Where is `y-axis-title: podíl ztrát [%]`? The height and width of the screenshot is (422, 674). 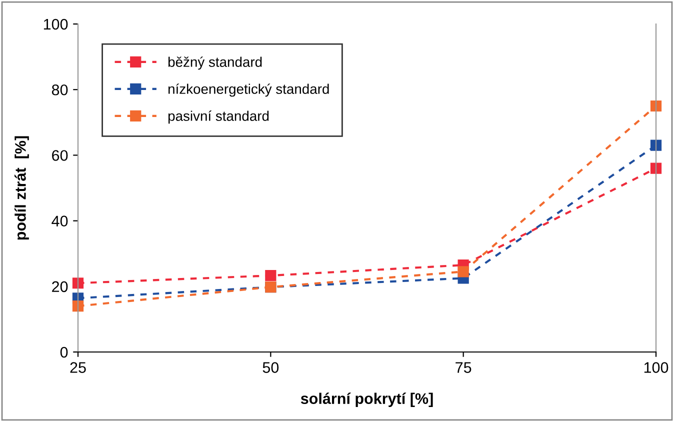
y-axis-title: podíl ztrát [%] is located at coordinates (21, 188).